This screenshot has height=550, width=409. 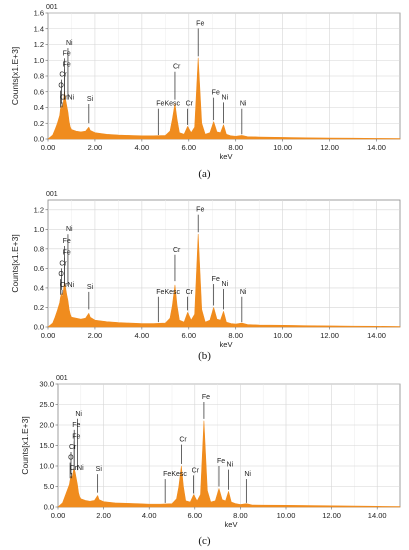 What do you see at coordinates (46, 466) in the screenshot?
I see `y-tick-label: 10.0` at bounding box center [46, 466].